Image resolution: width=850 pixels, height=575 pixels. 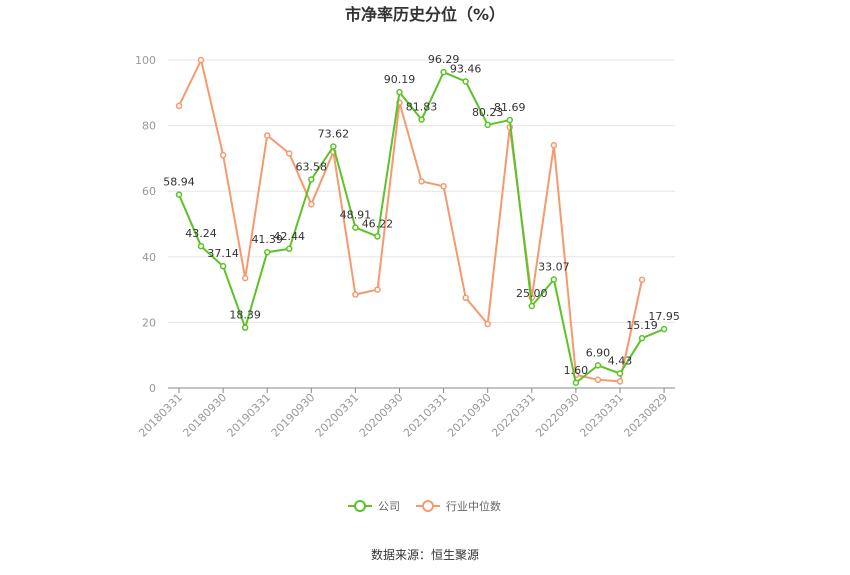 What do you see at coordinates (149, 126) in the screenshot?
I see `y-tick-label: 80` at bounding box center [149, 126].